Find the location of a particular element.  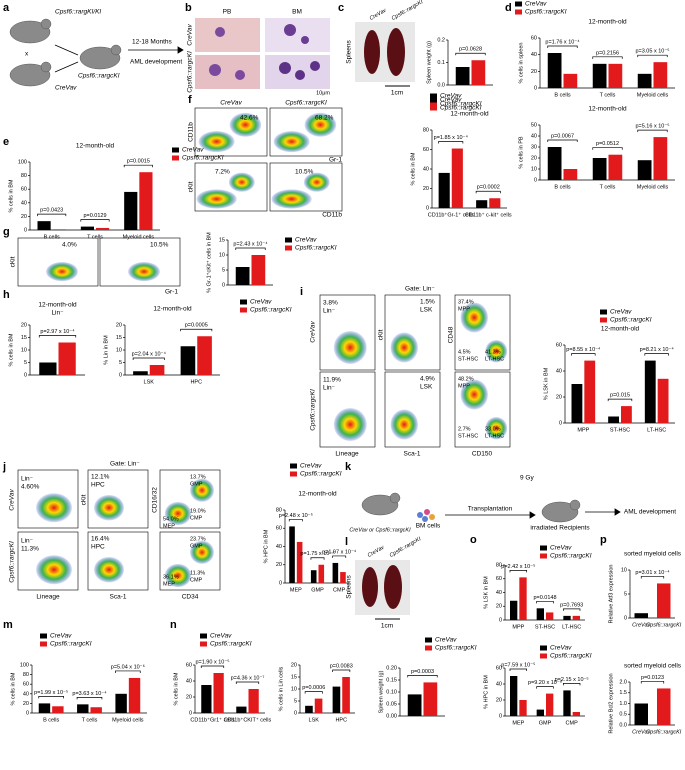

x-tick-label: HPC is located at coordinates (341, 720).